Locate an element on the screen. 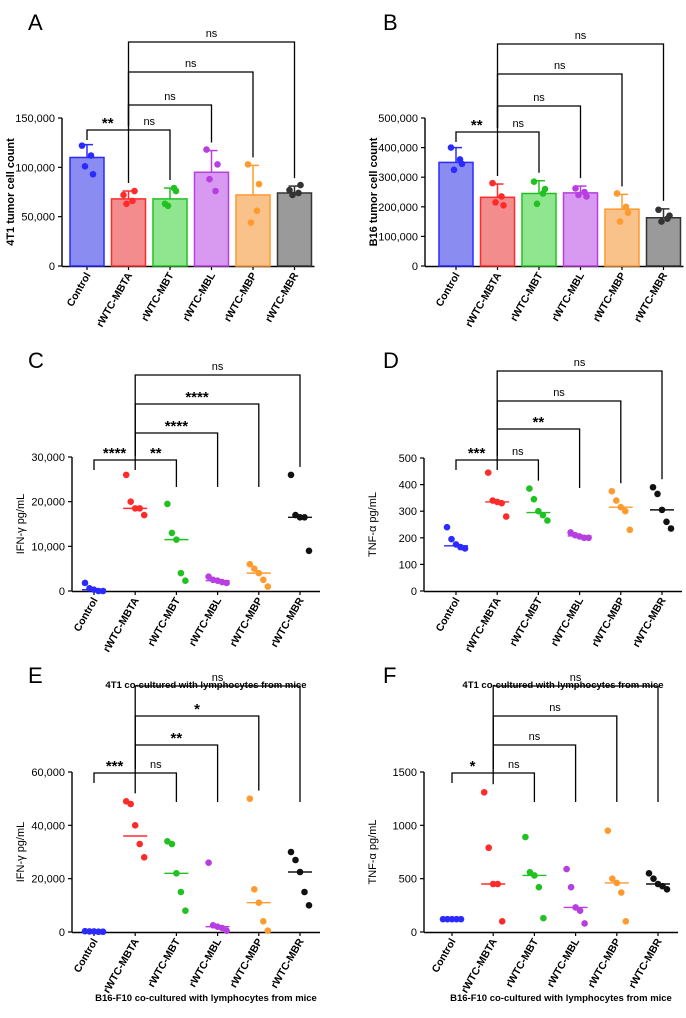 Image resolution: width=686 pixels, height=1018 pixels. y-tick-label: 200 is located at coordinates (408, 539).